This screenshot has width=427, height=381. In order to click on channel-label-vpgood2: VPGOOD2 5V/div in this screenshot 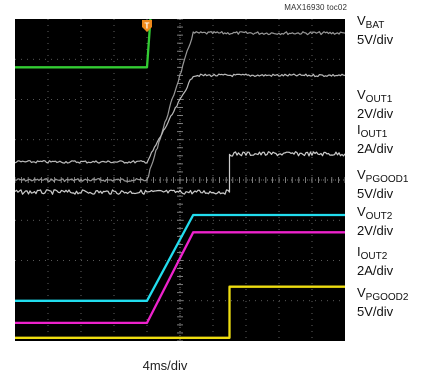, I will do `click(382, 302)`.